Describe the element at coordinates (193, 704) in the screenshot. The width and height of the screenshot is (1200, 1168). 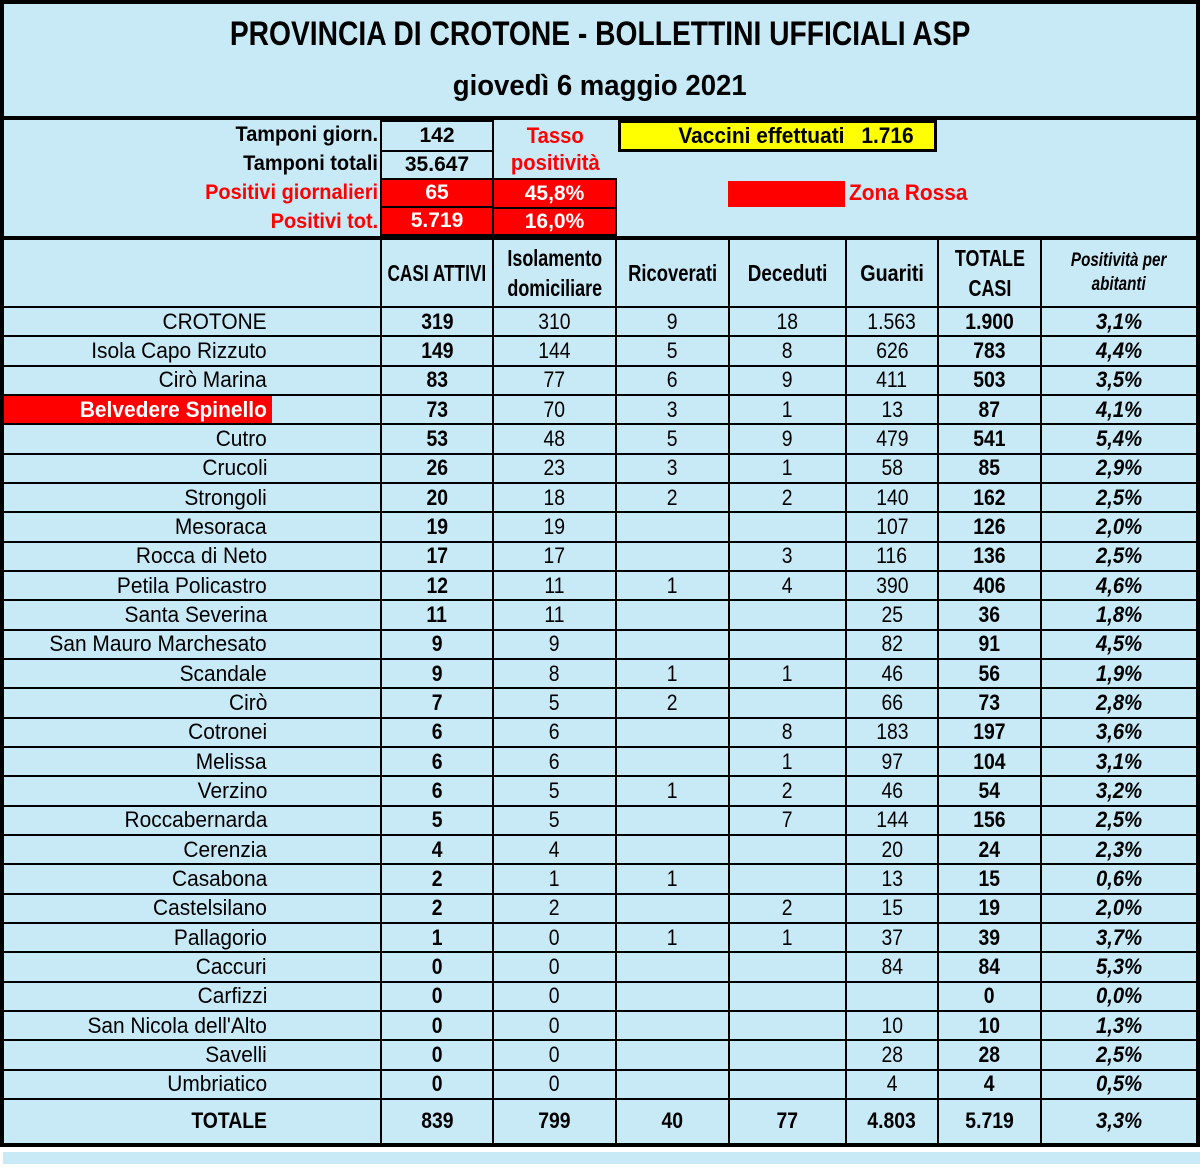
I see `row-name-13: Cirò` at that location.